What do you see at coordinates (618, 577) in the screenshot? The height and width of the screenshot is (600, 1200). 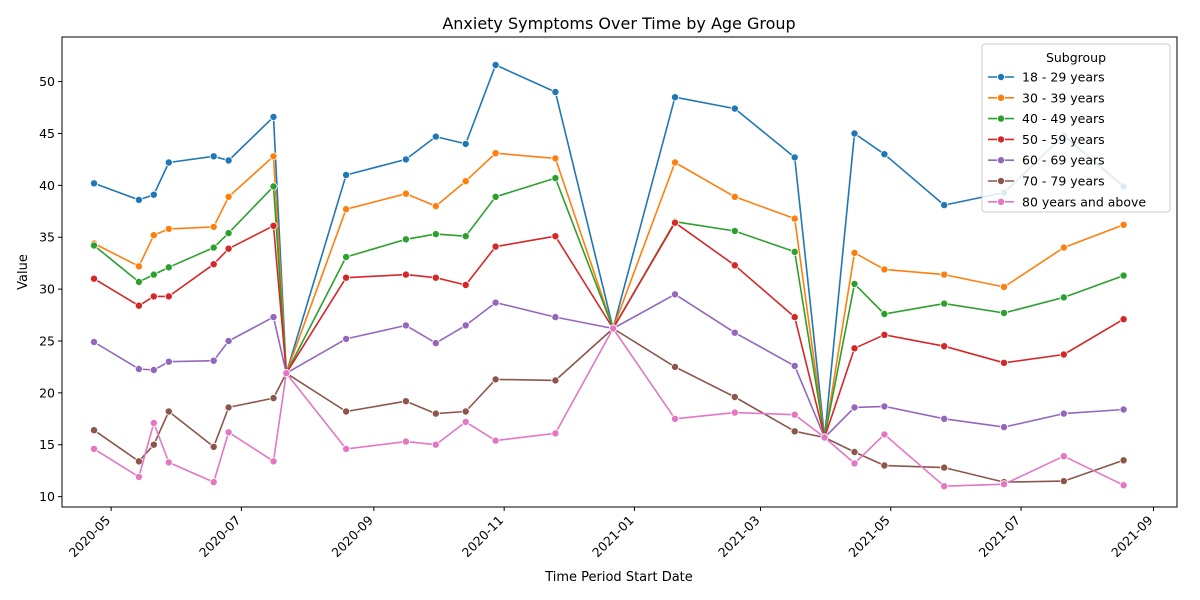 I see `x-axis-label: Time Period Start Date` at bounding box center [618, 577].